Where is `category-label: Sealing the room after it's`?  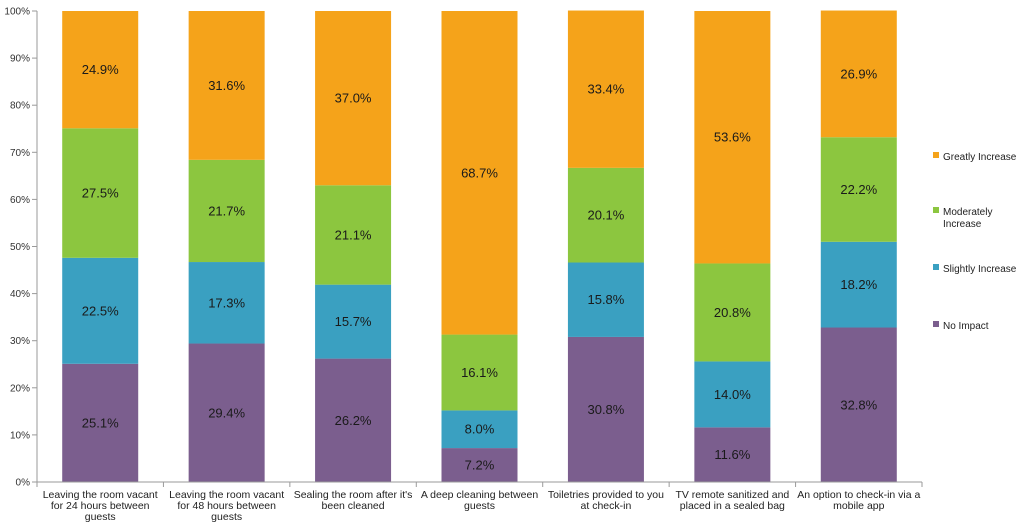 category-label: Sealing the room after it's is located at coordinates (353, 495).